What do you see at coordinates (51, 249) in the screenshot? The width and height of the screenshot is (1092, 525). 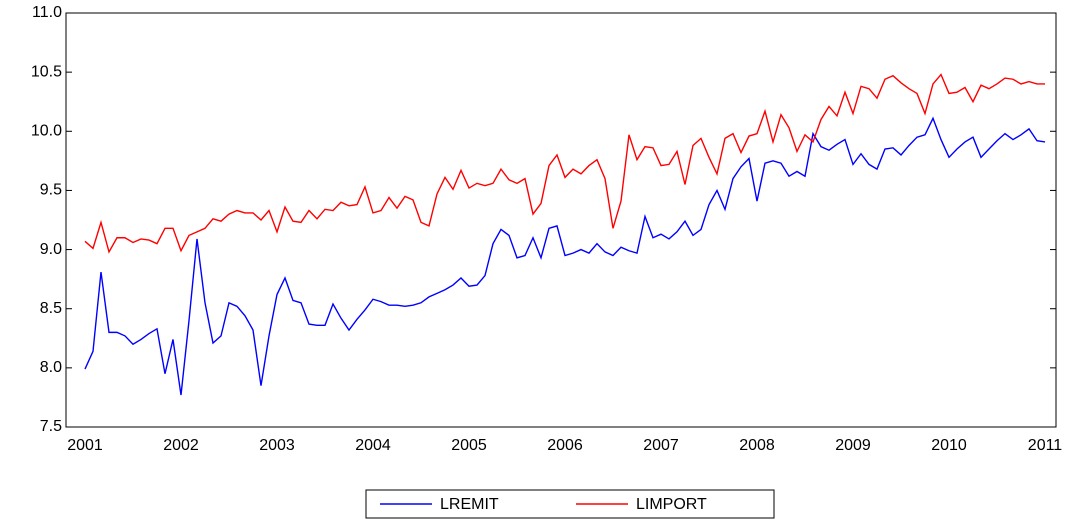 I see `y-tick-label: 9.0` at bounding box center [51, 249].